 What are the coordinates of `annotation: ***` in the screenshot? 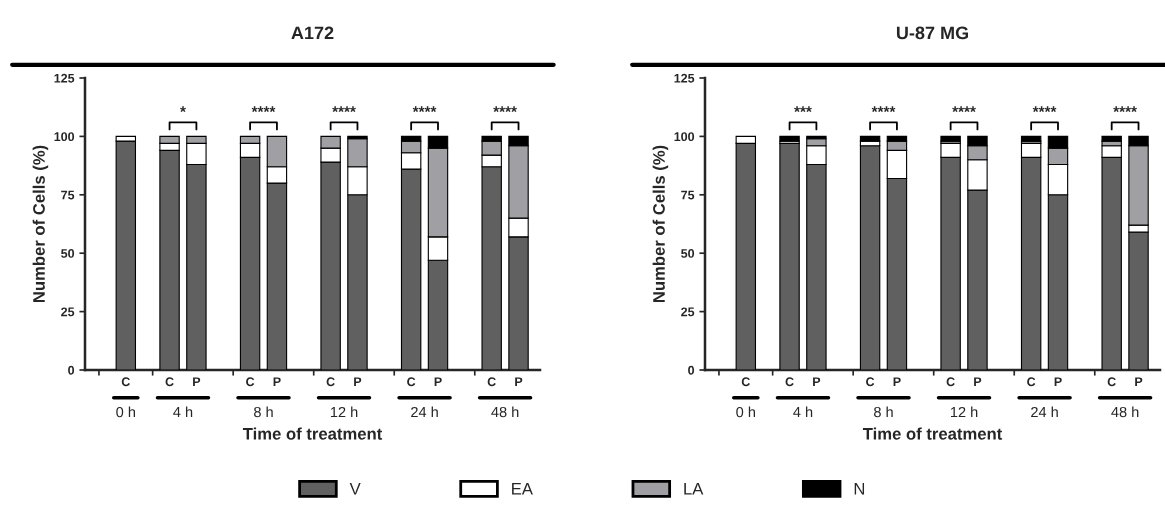 It's located at (803, 109).